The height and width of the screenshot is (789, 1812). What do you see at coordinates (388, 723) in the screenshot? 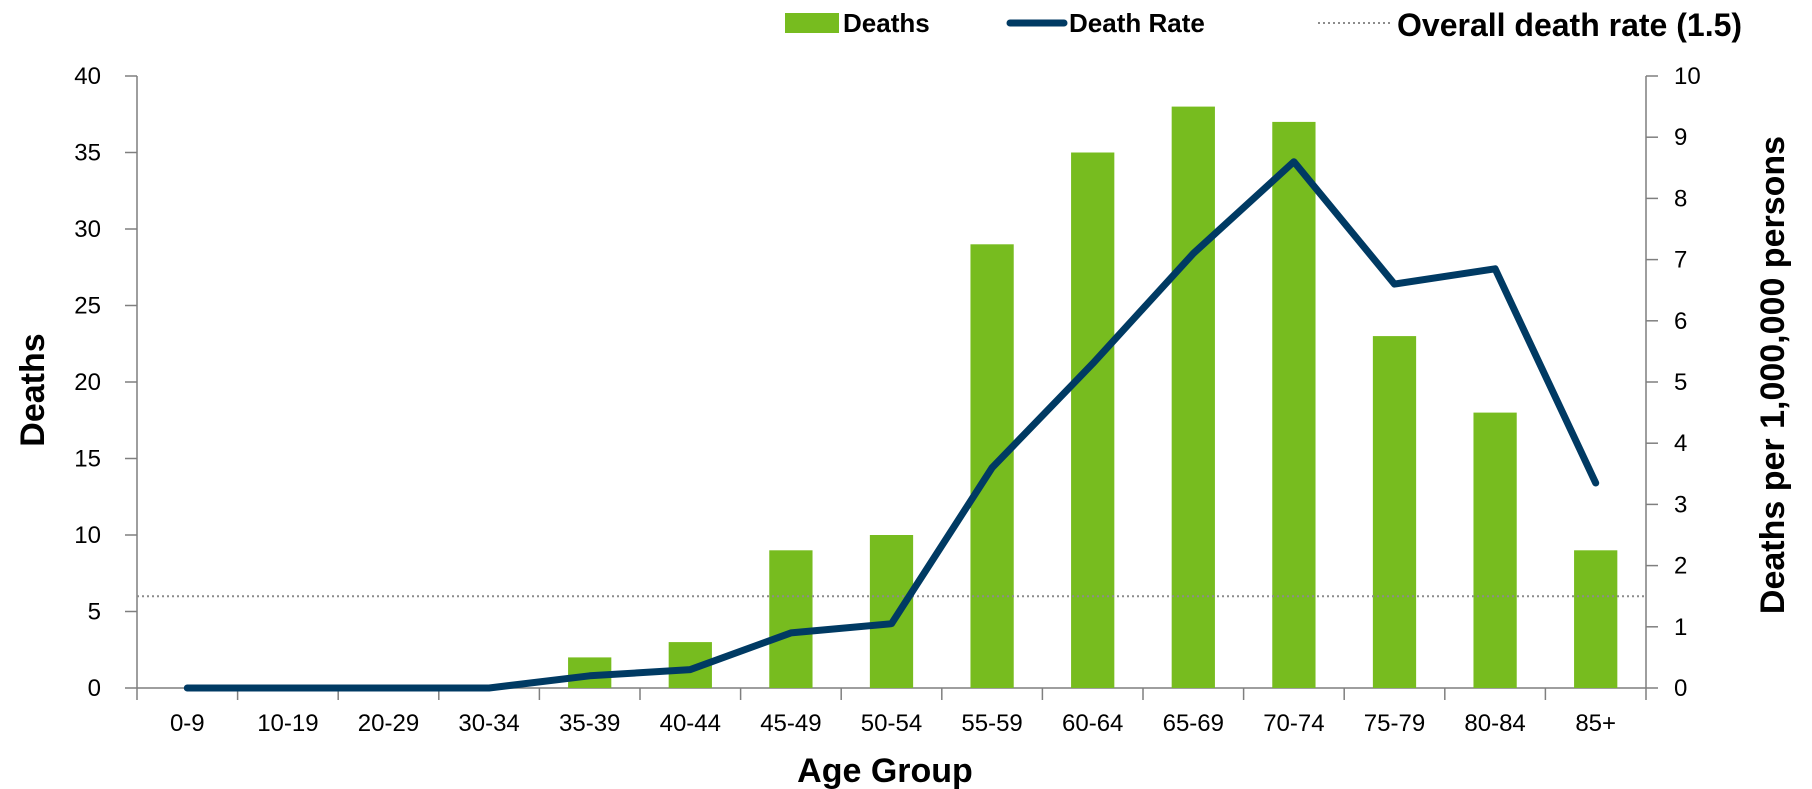
I see `x-tick-label: 20-29` at bounding box center [388, 723].